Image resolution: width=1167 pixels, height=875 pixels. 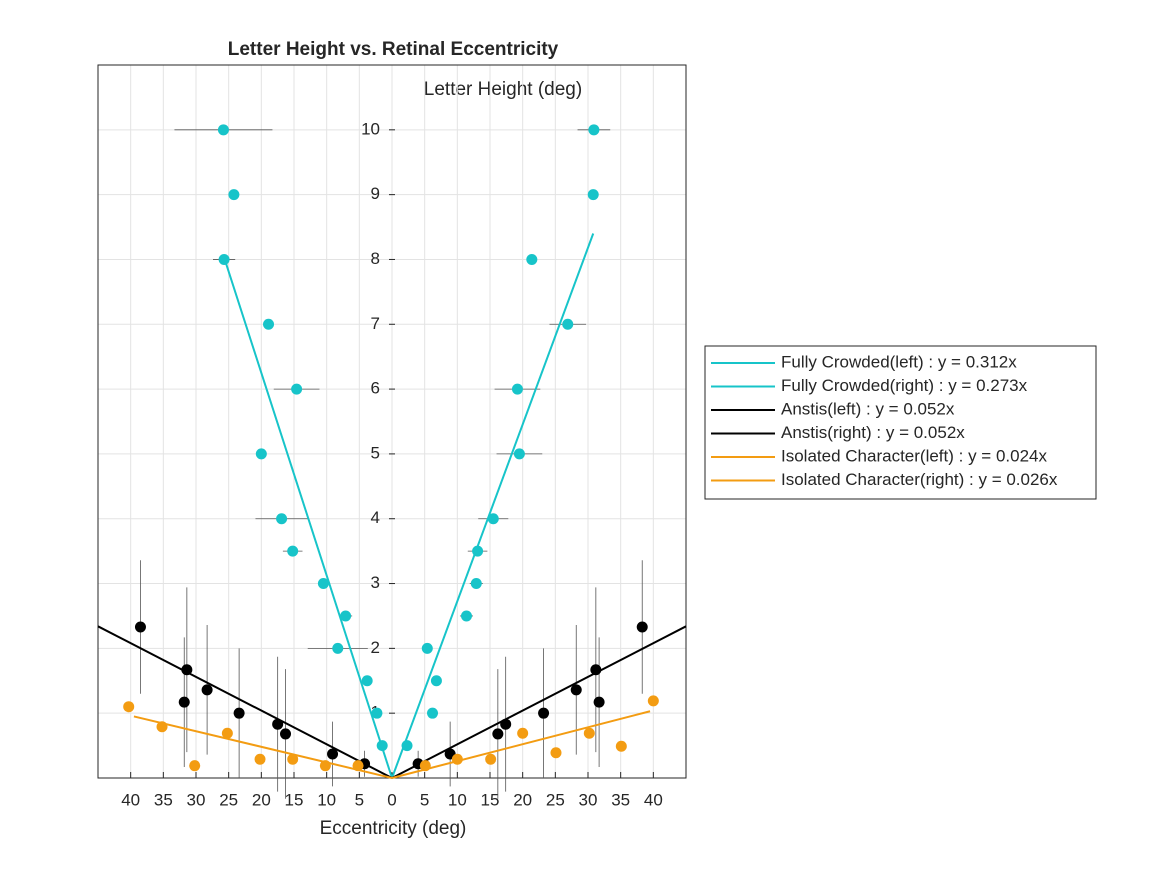 What do you see at coordinates (375, 452) in the screenshot?
I see `y-tick-label: 5` at bounding box center [375, 452].